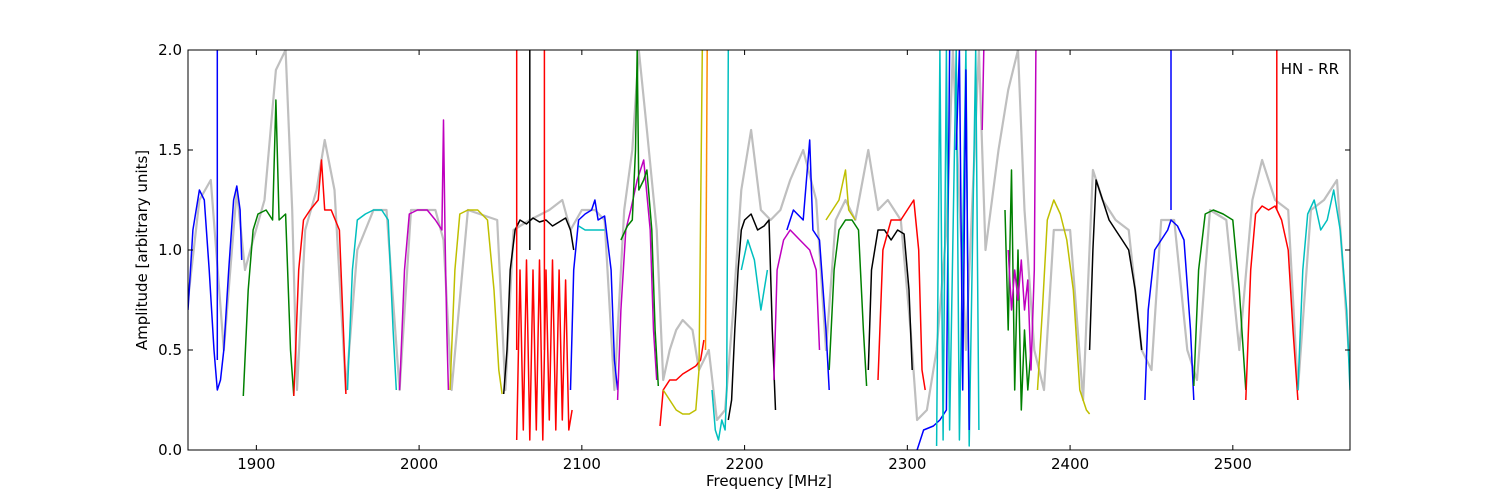  What do you see at coordinates (1233, 464) in the screenshot?
I see `x-tick-label: 2500` at bounding box center [1233, 464].